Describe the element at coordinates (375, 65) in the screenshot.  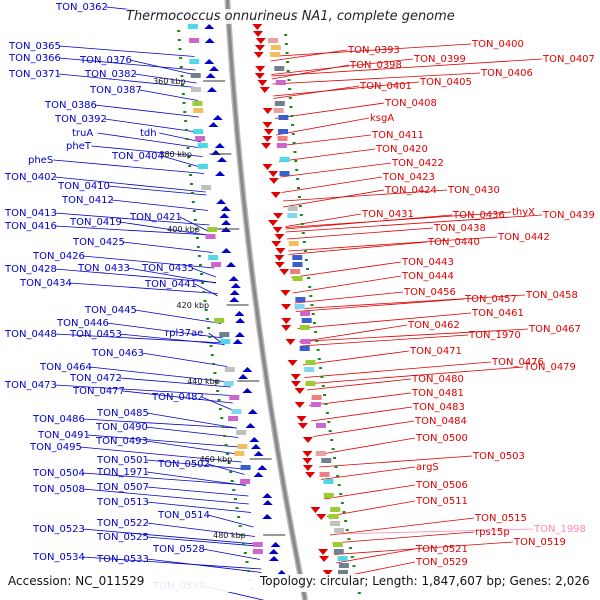
I see `gene-label-reverse: TON_0398` at that location.